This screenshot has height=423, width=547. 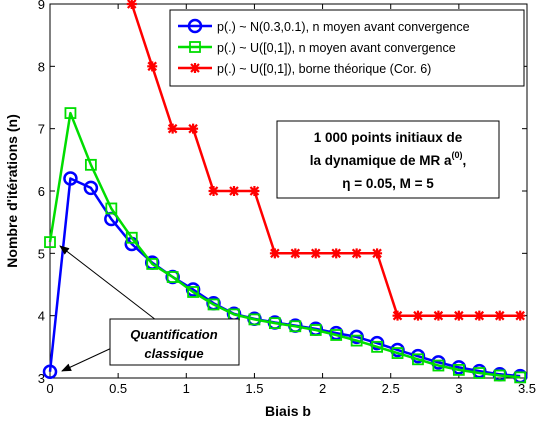 I want to click on x-axis-label: Biais b, so click(x=288, y=411).